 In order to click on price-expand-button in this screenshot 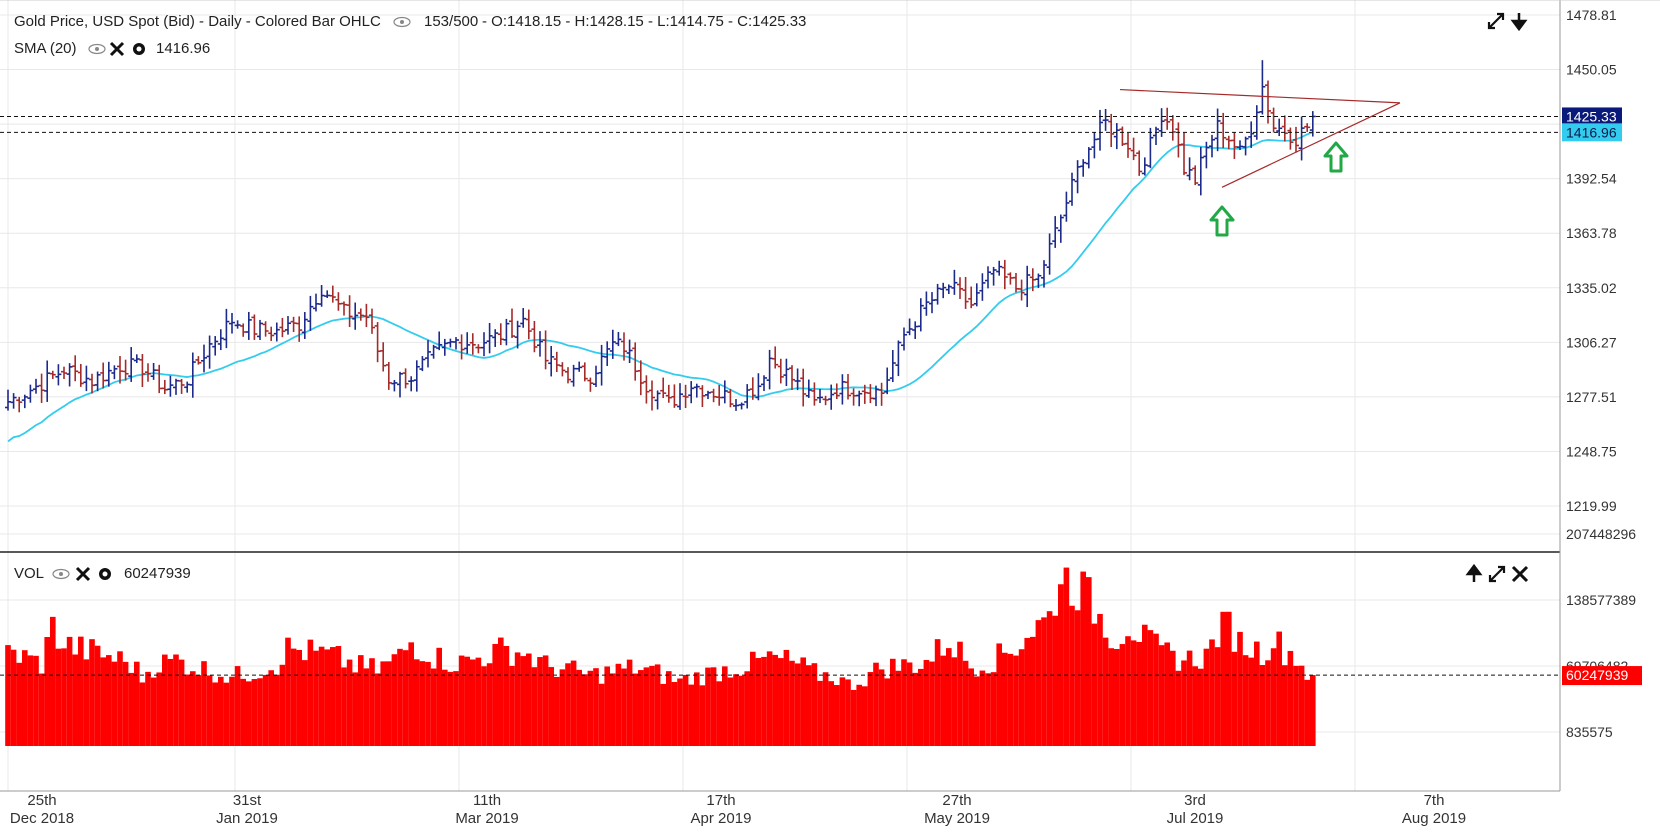, I will do `click(1496, 21)`.